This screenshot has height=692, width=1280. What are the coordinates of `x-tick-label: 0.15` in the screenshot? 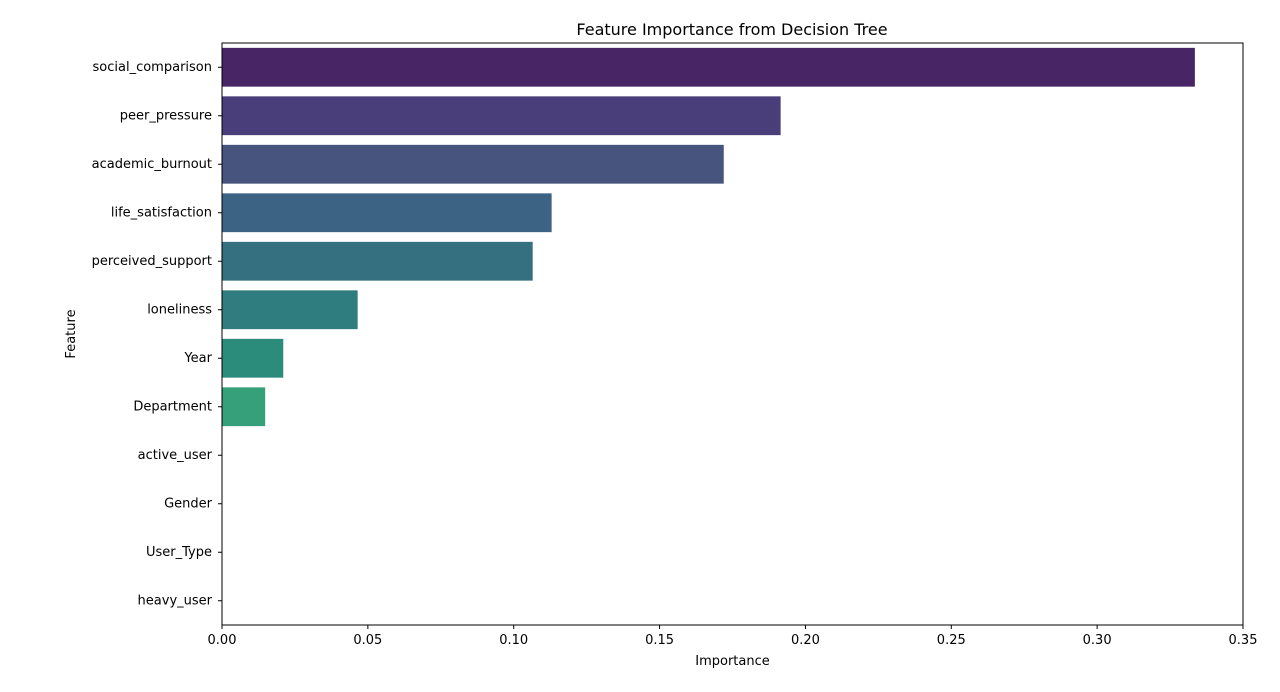 It's located at (659, 640).